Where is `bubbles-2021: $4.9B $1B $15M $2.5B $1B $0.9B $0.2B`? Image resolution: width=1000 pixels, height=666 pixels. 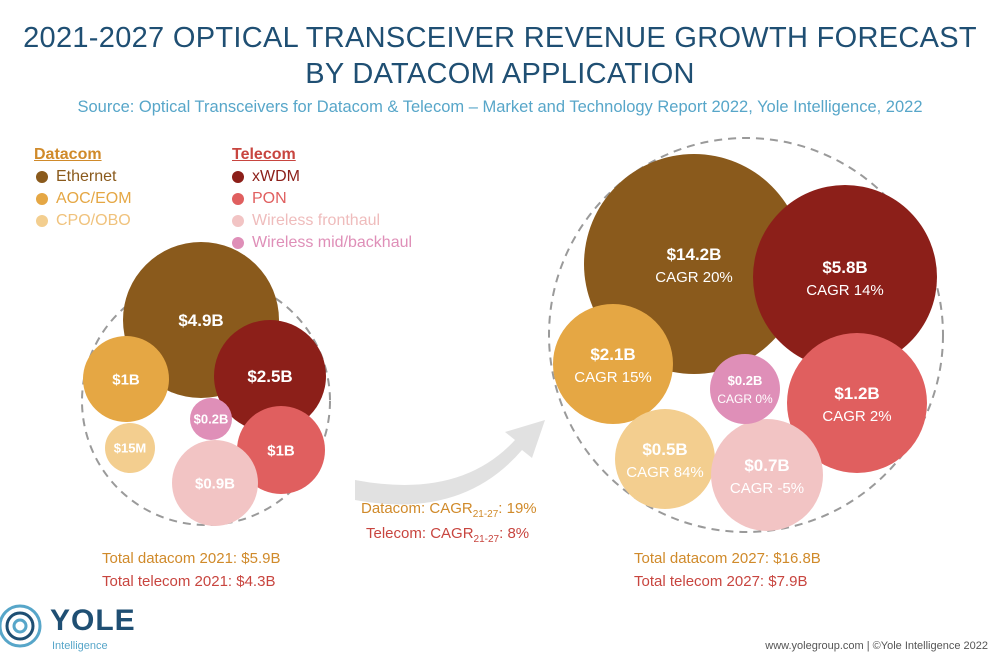
bubbles-2021: $4.9B $1B $15M $2.5B $1B $0.9B $0.2B is located at coordinates (204, 384).